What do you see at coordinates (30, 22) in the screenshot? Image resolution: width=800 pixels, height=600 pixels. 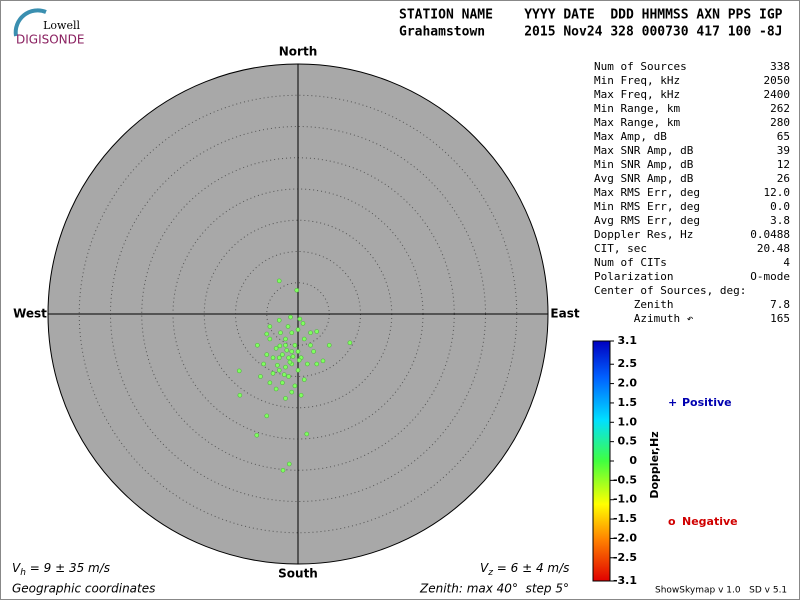 I see `logo-arc` at bounding box center [30, 22].